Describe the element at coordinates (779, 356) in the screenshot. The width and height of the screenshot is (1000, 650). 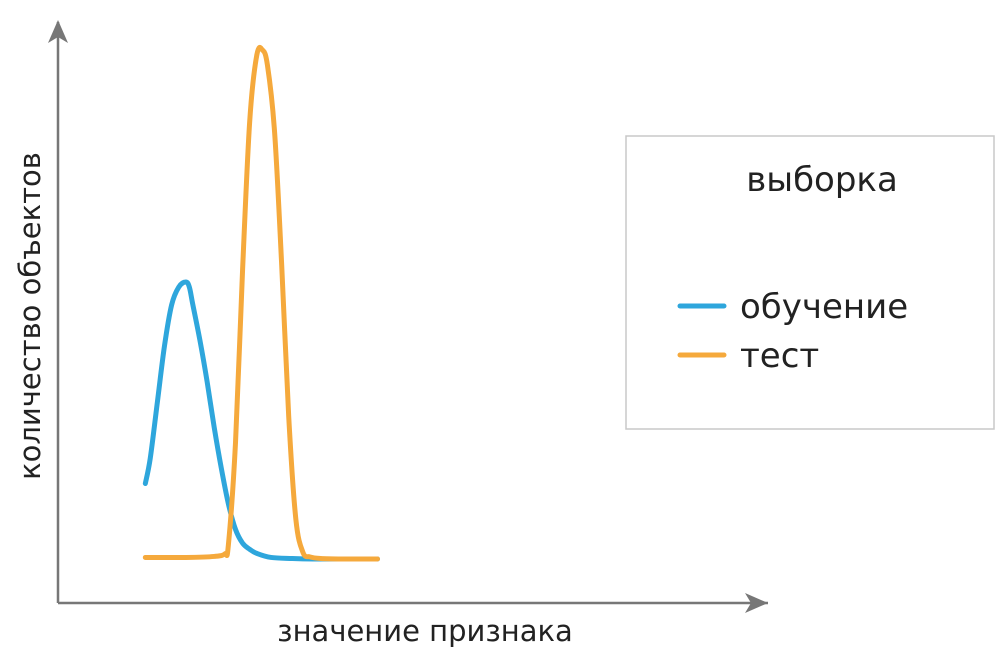
I see `legend-label-test: тест` at that location.